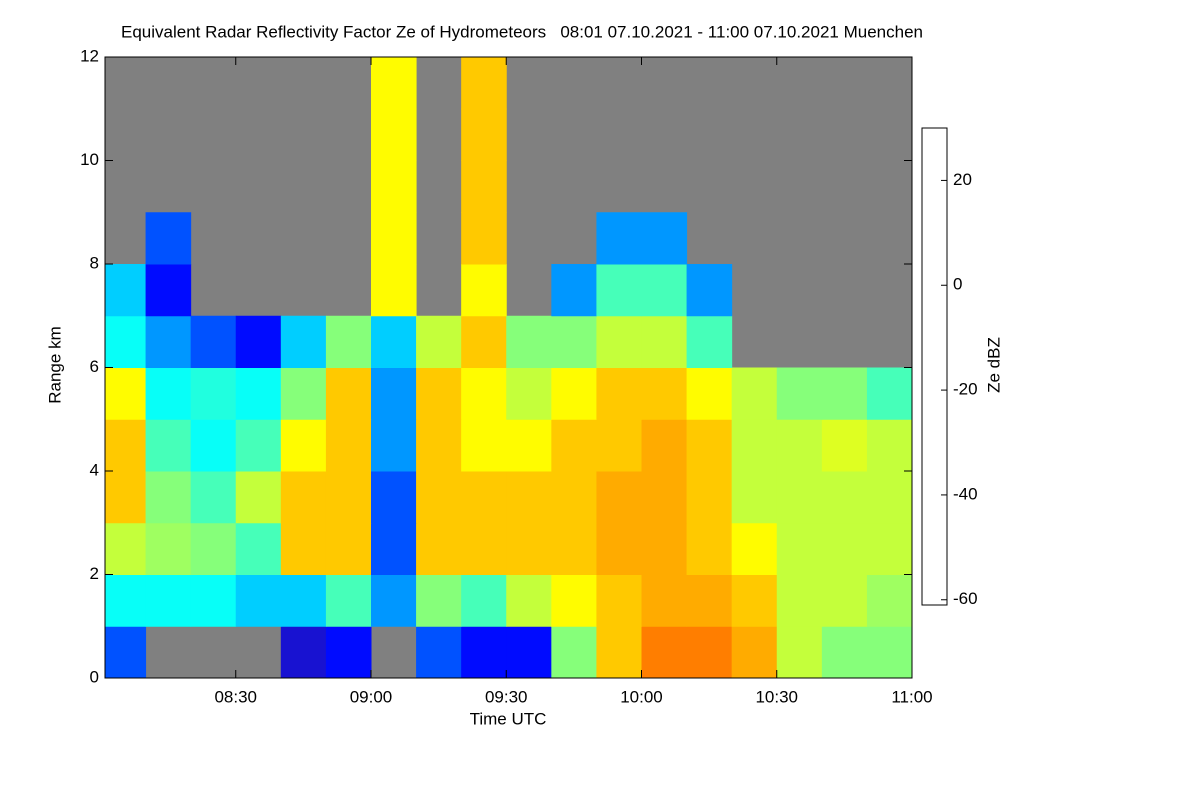  Describe the element at coordinates (641, 696) in the screenshot. I see `x-tick-label: 10:00` at that location.